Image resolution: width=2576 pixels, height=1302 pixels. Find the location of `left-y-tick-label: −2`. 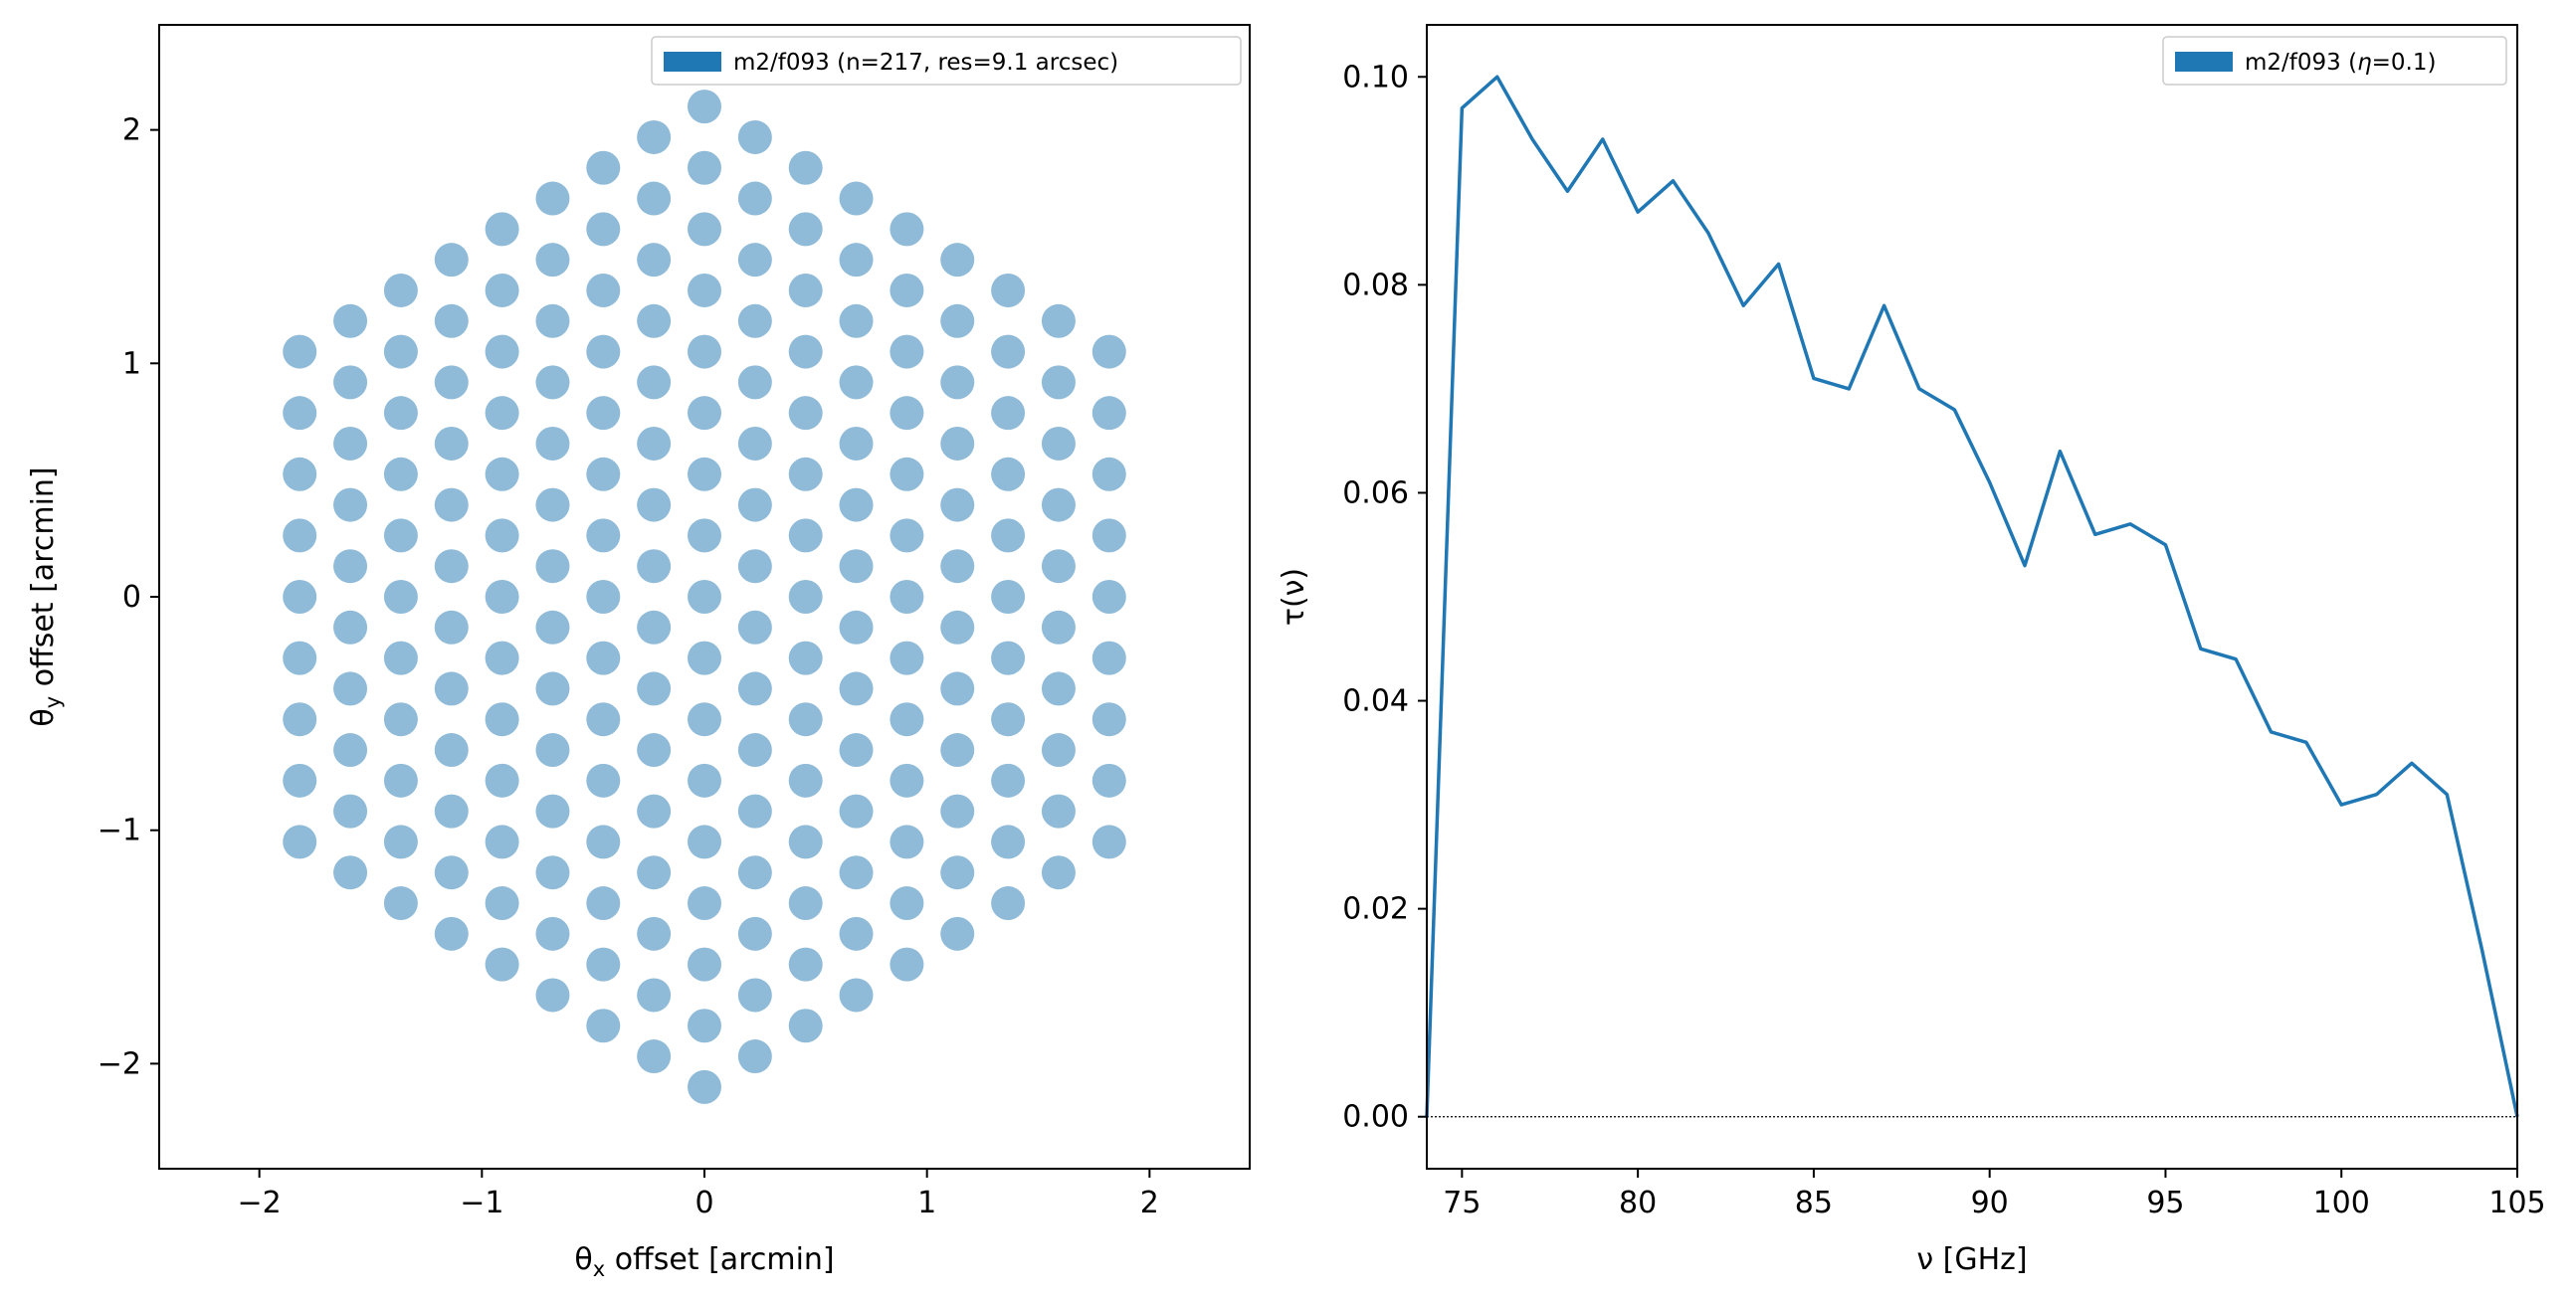

left-y-tick-label: −2 is located at coordinates (119, 1063).